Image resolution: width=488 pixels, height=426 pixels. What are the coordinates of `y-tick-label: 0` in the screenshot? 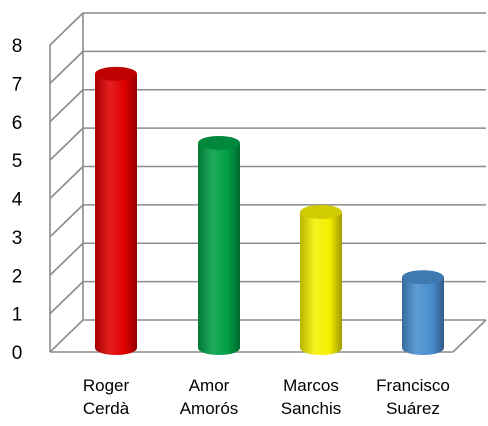 It's located at (17, 353).